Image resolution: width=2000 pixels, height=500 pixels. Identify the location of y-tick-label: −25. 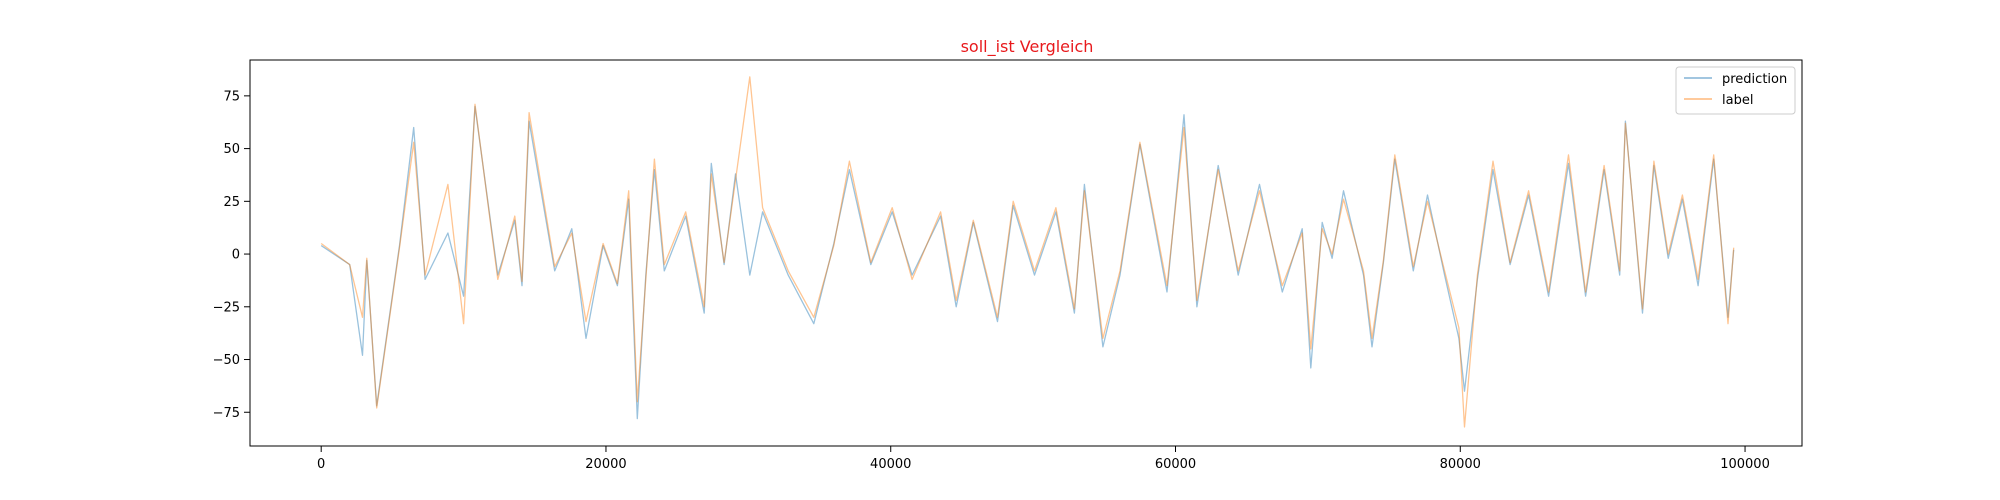
(226, 307).